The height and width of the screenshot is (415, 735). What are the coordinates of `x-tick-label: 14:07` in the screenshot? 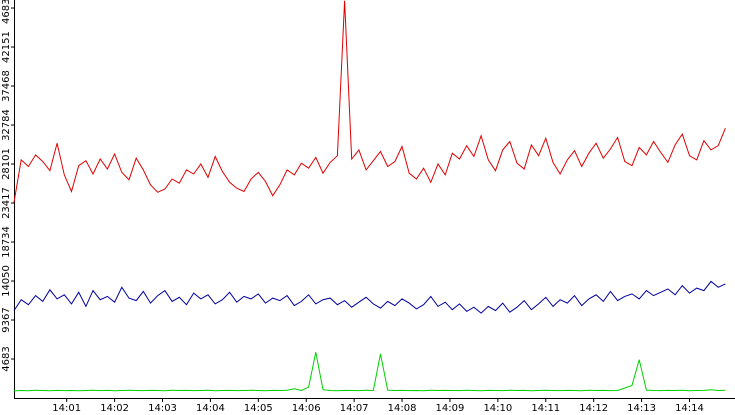 It's located at (354, 408).